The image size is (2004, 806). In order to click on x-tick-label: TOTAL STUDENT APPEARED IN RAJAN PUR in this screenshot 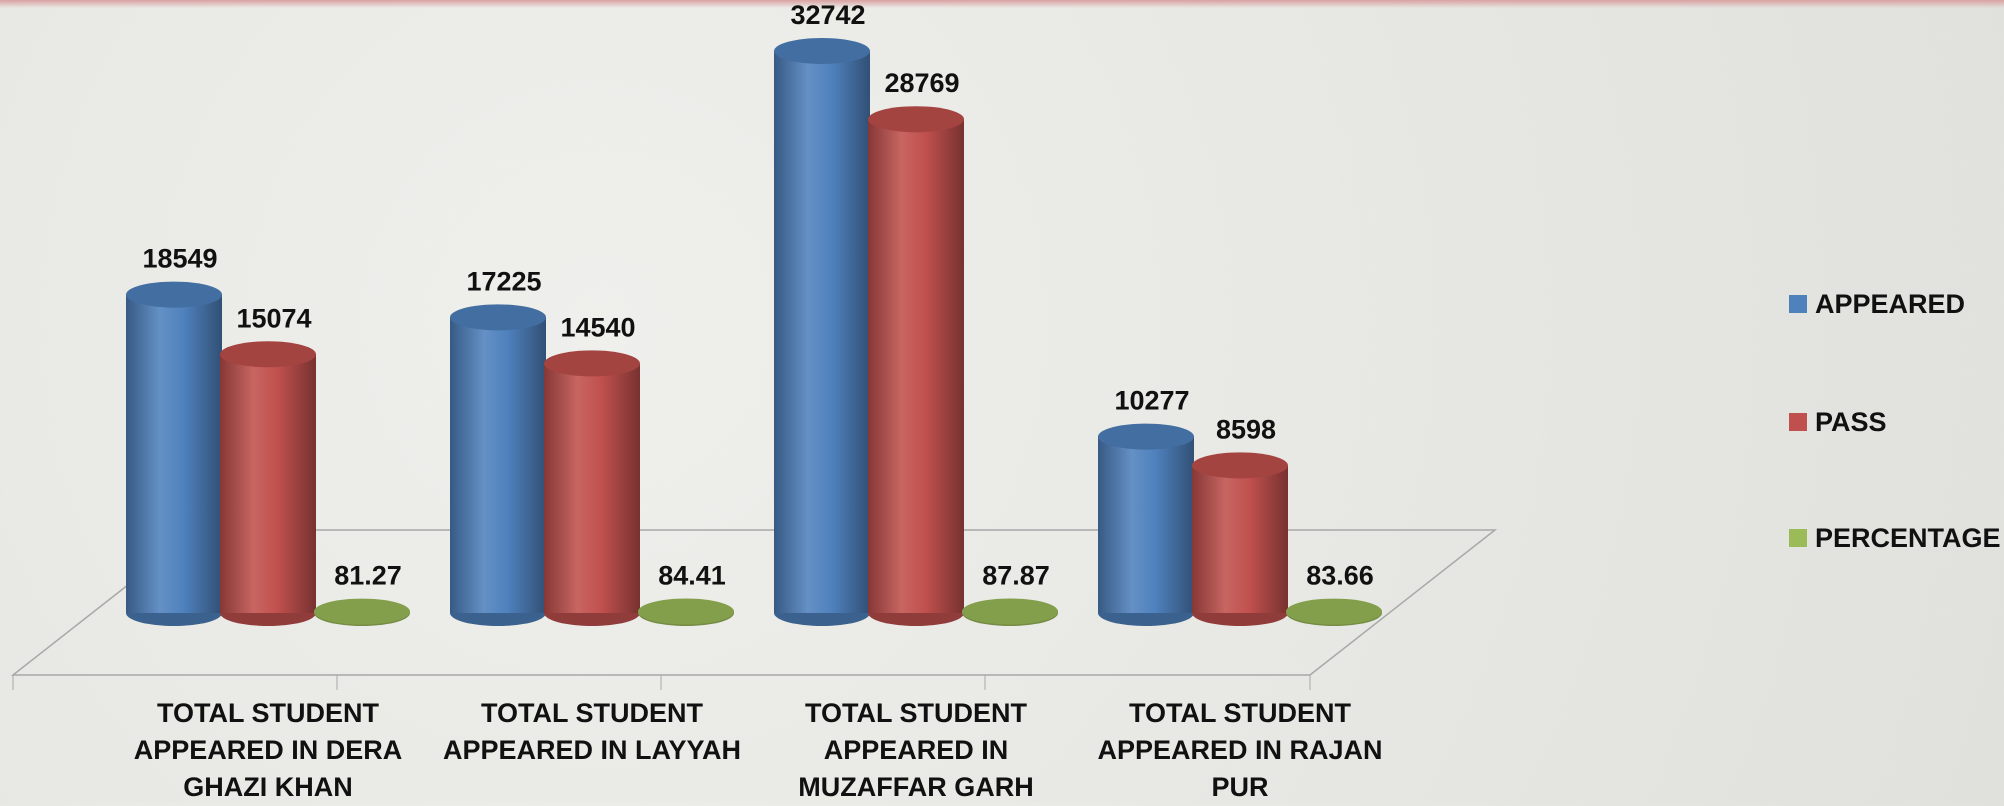, I will do `click(1240, 750)`.